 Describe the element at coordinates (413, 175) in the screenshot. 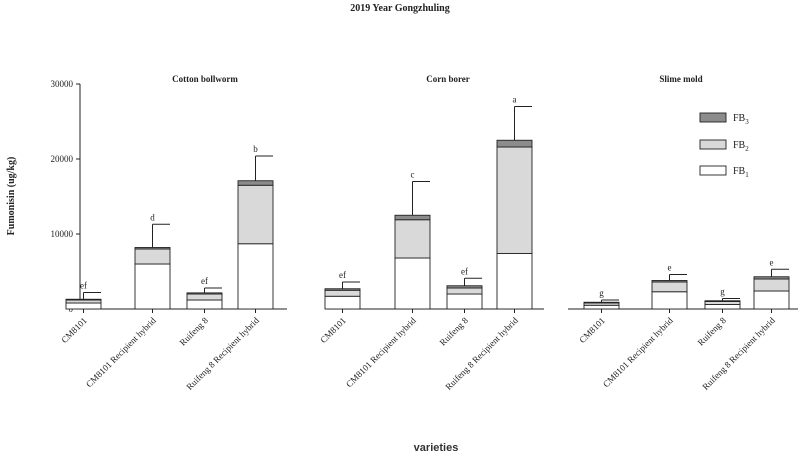

I see `significance-letter: c` at that location.